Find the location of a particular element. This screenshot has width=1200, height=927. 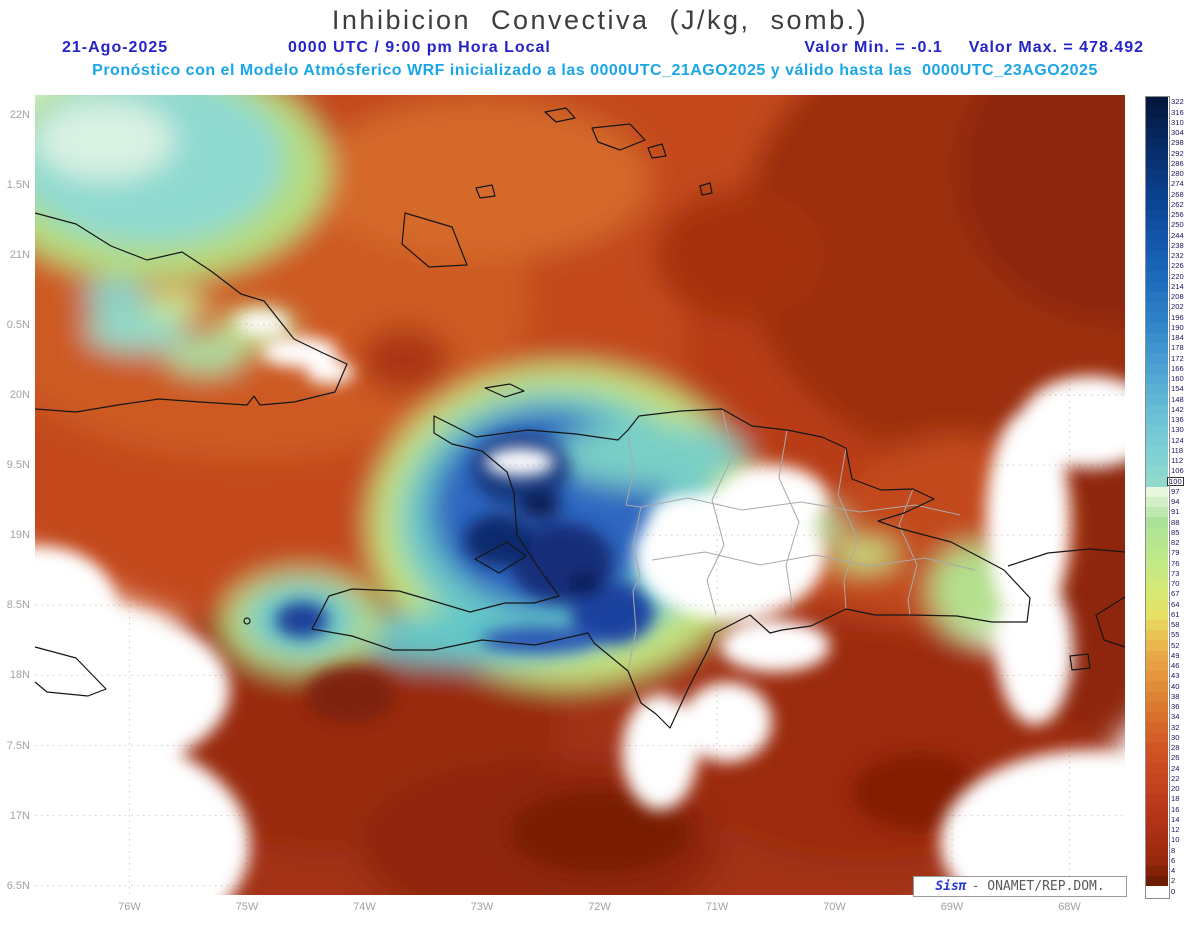

colorbar-value: 292 is located at coordinates (1177, 153).